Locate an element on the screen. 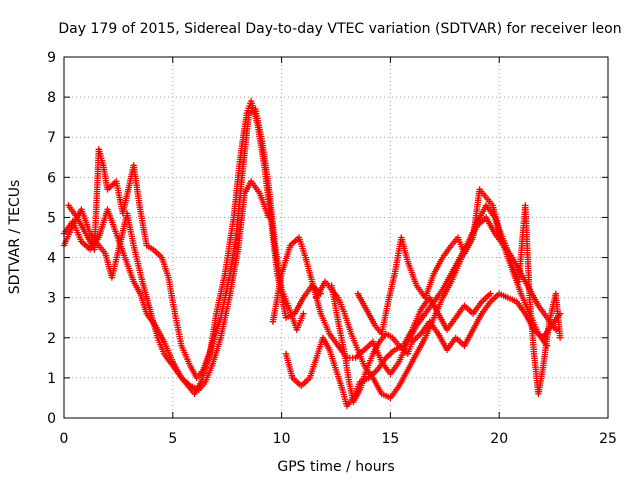 The image size is (640, 480). x-tick-label: 15 is located at coordinates (390, 439).